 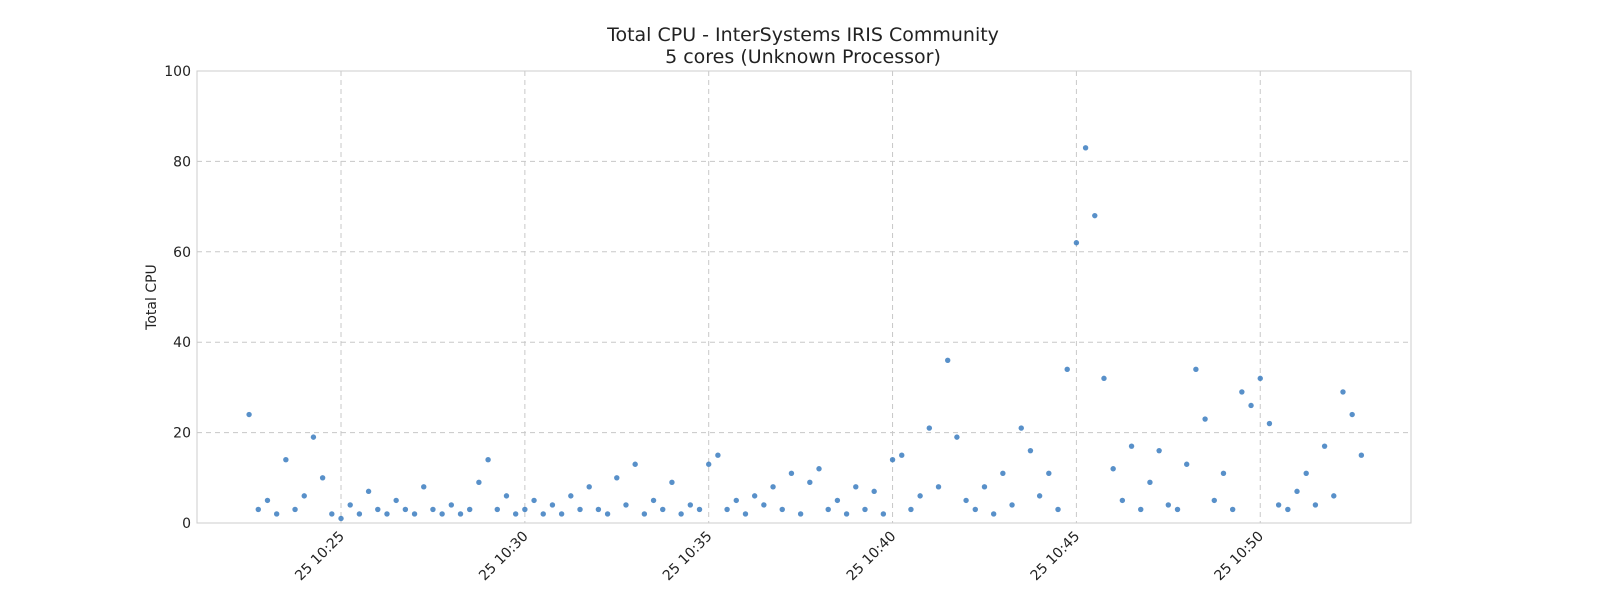 I want to click on y-tick-label: 100, so click(x=177, y=72).